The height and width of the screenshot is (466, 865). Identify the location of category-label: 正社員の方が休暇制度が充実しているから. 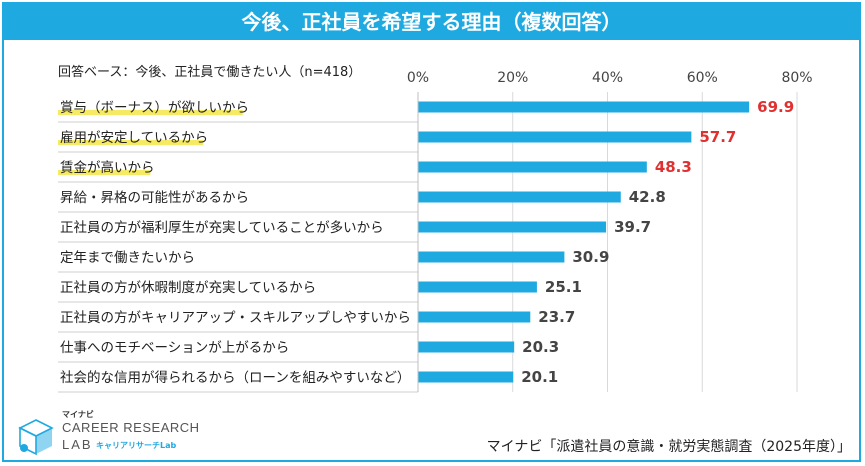
(188, 288).